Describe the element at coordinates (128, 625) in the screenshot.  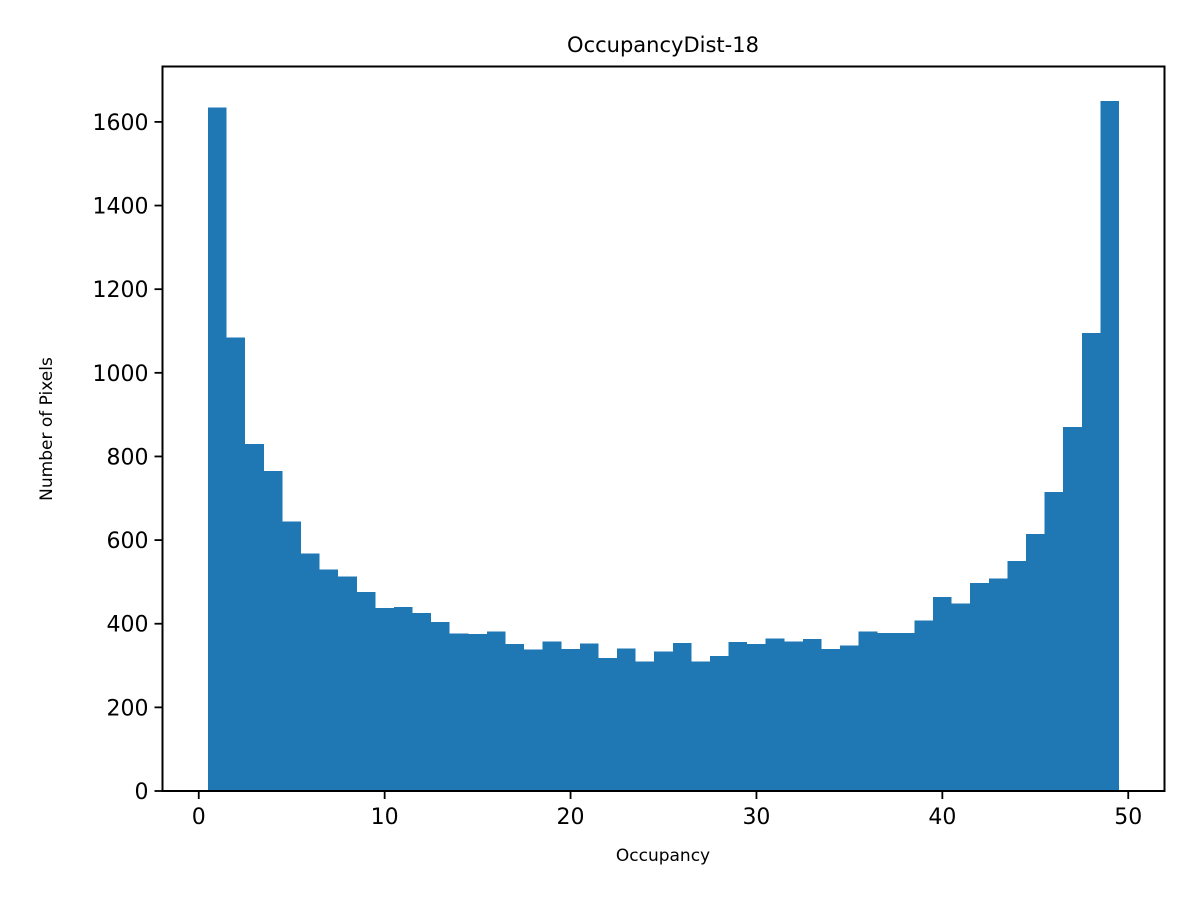
I see `y-tick-label: 400` at that location.